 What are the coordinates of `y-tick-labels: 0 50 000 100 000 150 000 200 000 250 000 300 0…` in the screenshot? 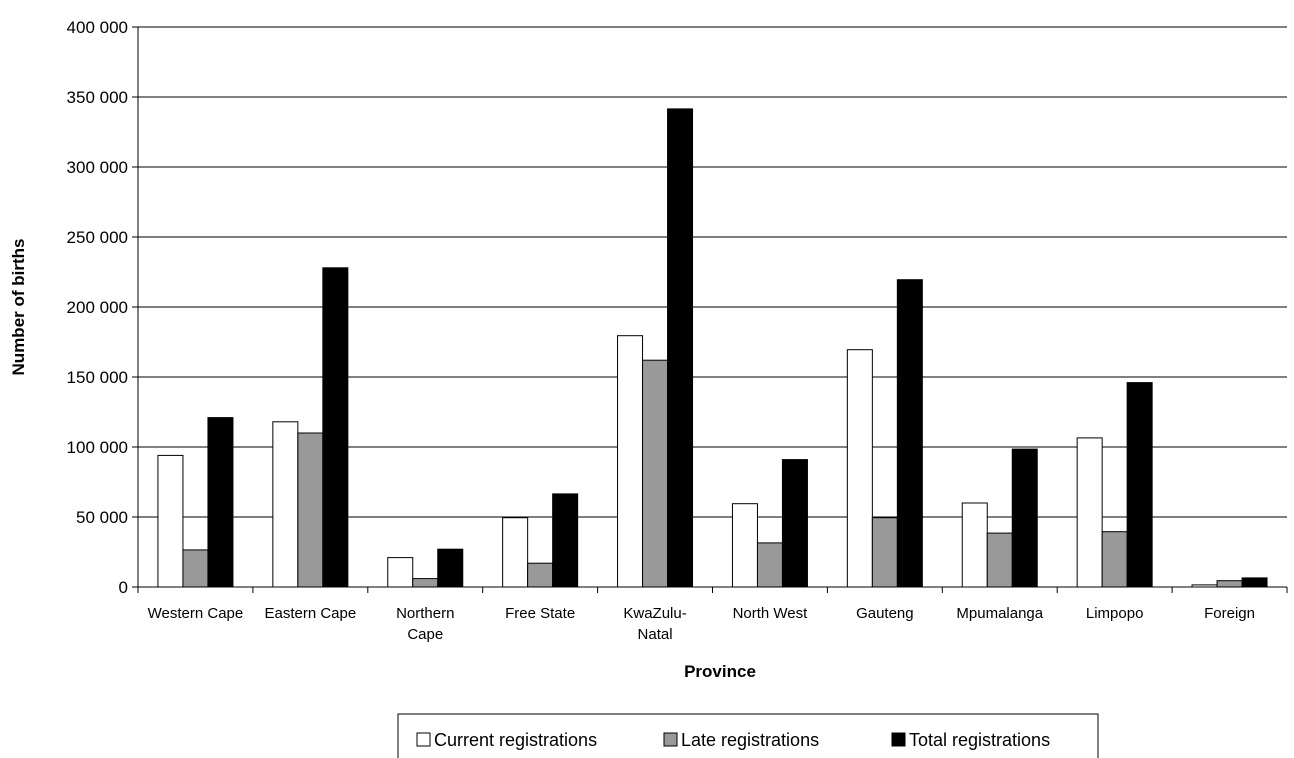 It's located at (97, 307).